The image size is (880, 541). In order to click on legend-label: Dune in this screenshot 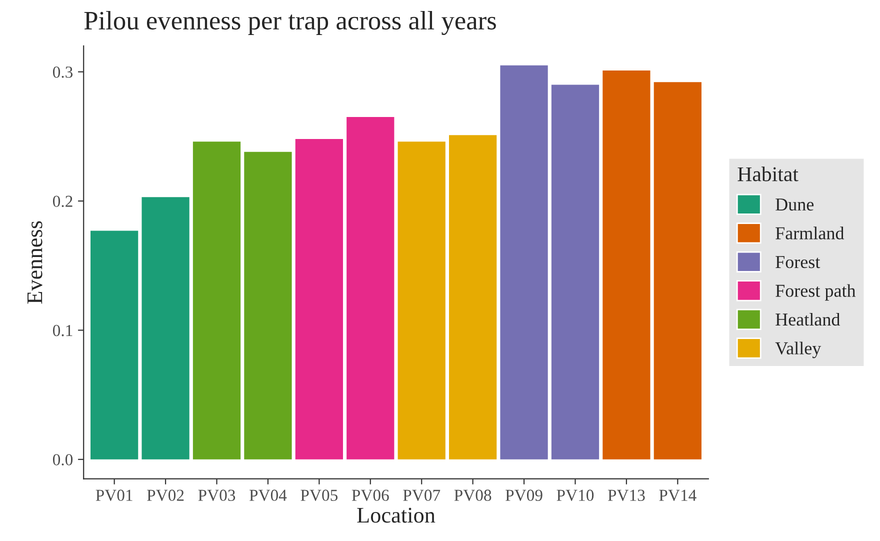, I will do `click(795, 204)`.